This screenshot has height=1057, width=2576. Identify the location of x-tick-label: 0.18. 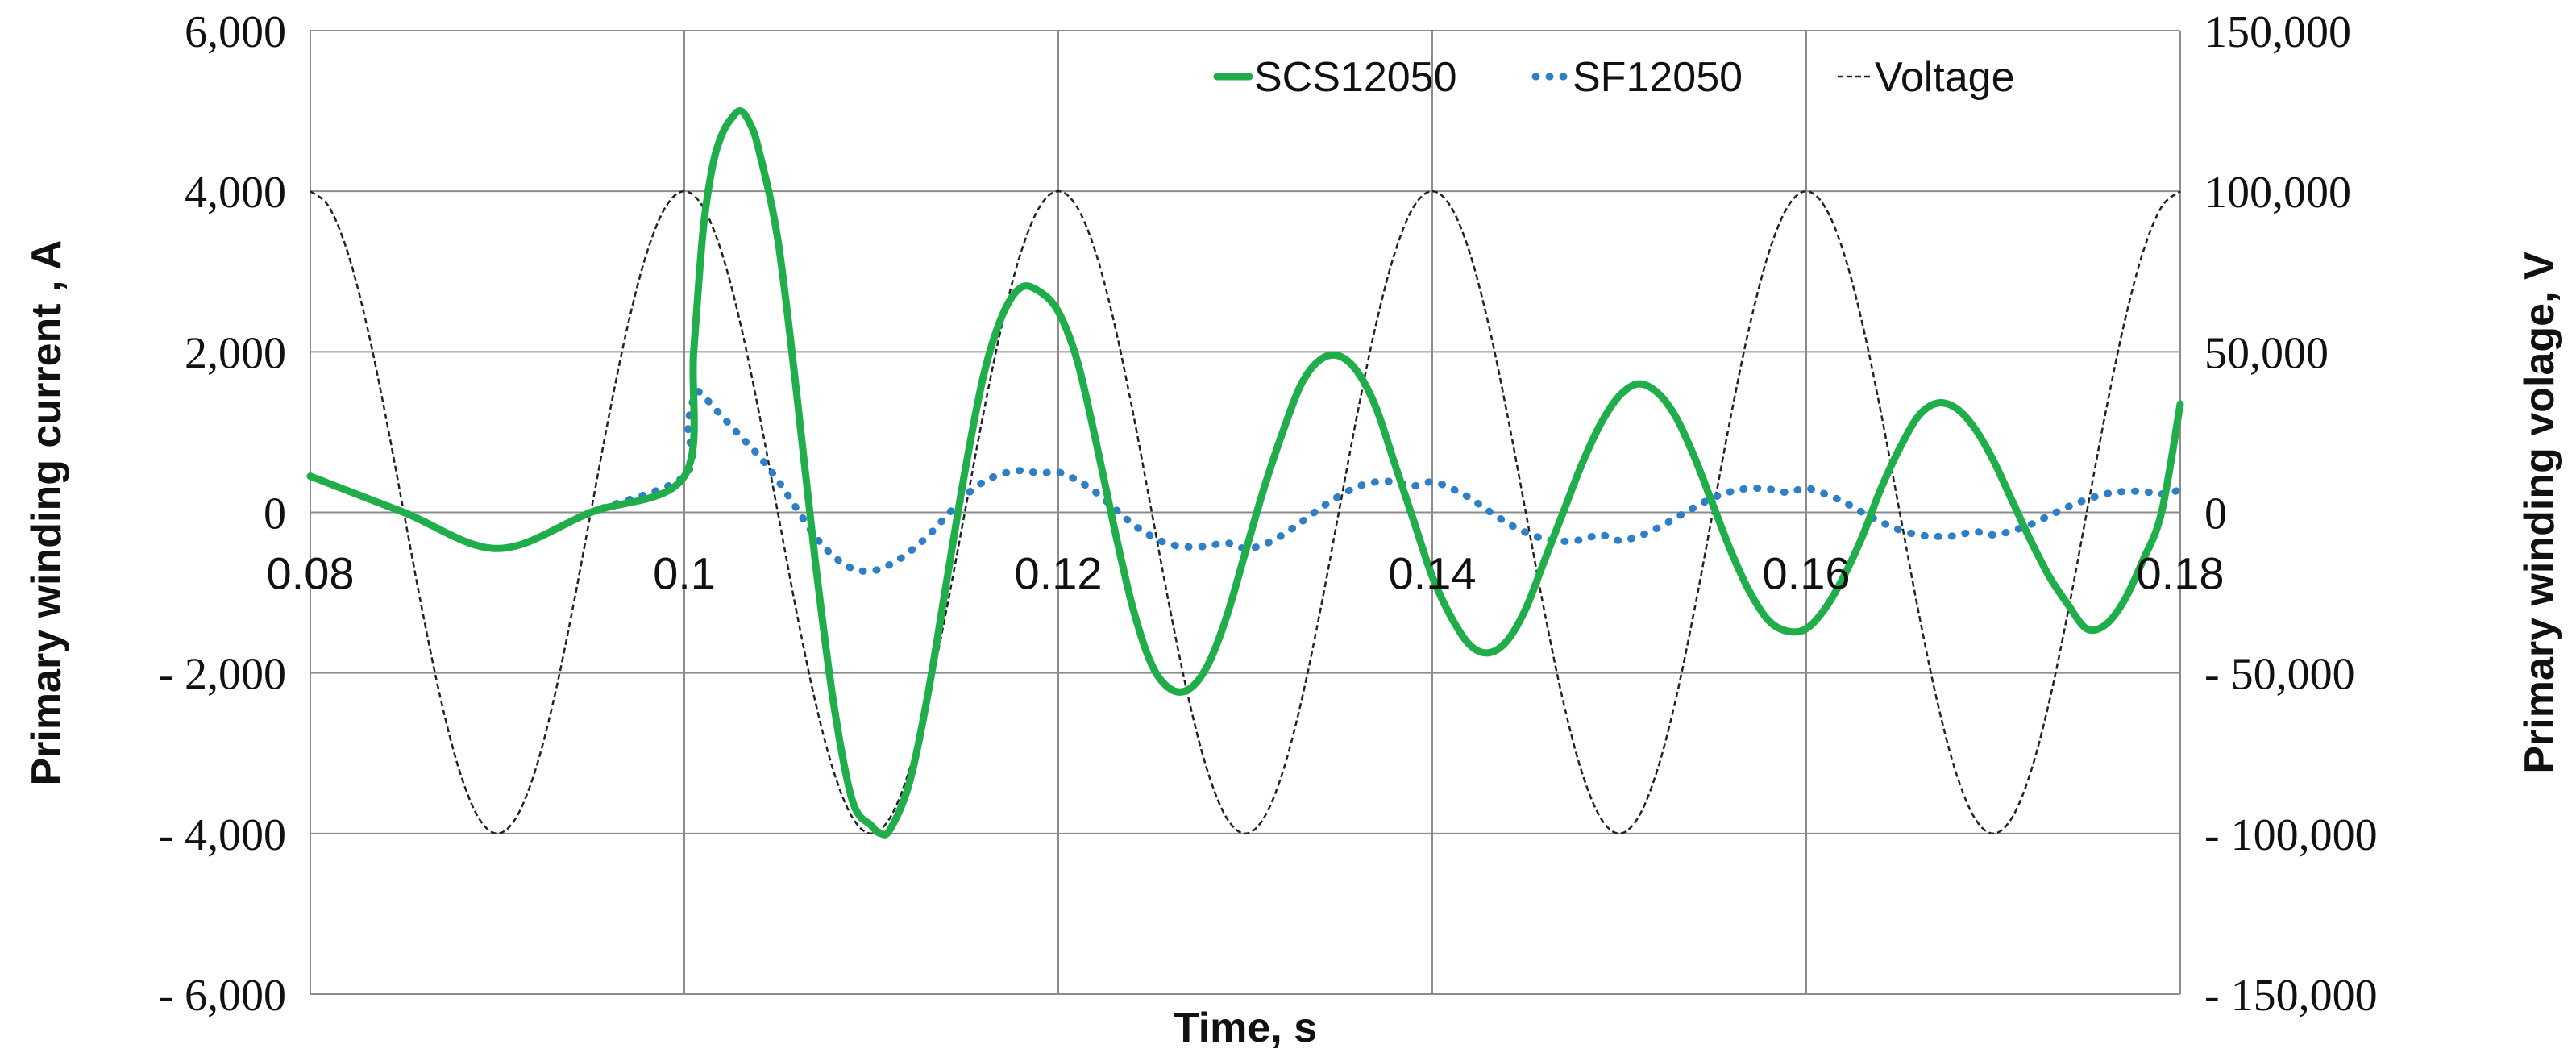
(2181, 573).